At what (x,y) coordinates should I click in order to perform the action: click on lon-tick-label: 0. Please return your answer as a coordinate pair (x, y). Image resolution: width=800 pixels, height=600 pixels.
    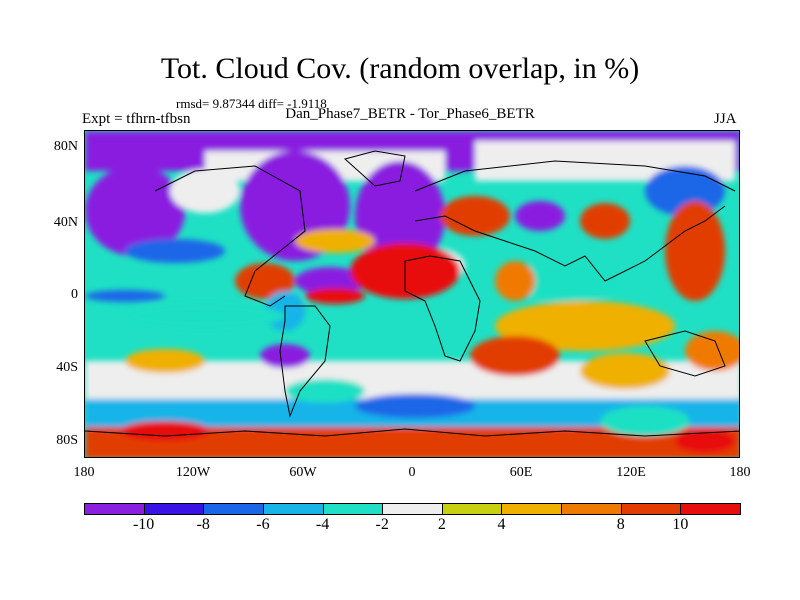
    Looking at the image, I should click on (412, 472).